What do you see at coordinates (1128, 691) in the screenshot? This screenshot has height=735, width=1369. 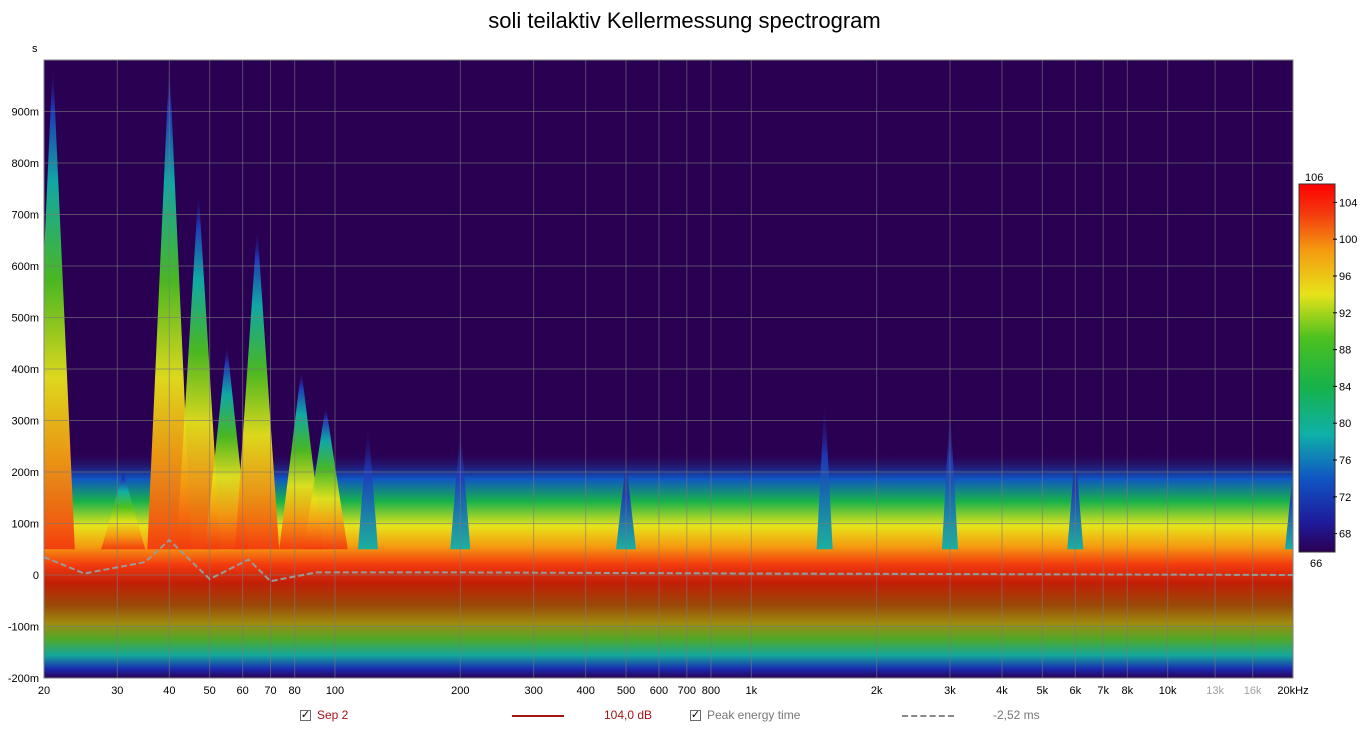 I see `x-tick-label-22: 8k` at bounding box center [1128, 691].